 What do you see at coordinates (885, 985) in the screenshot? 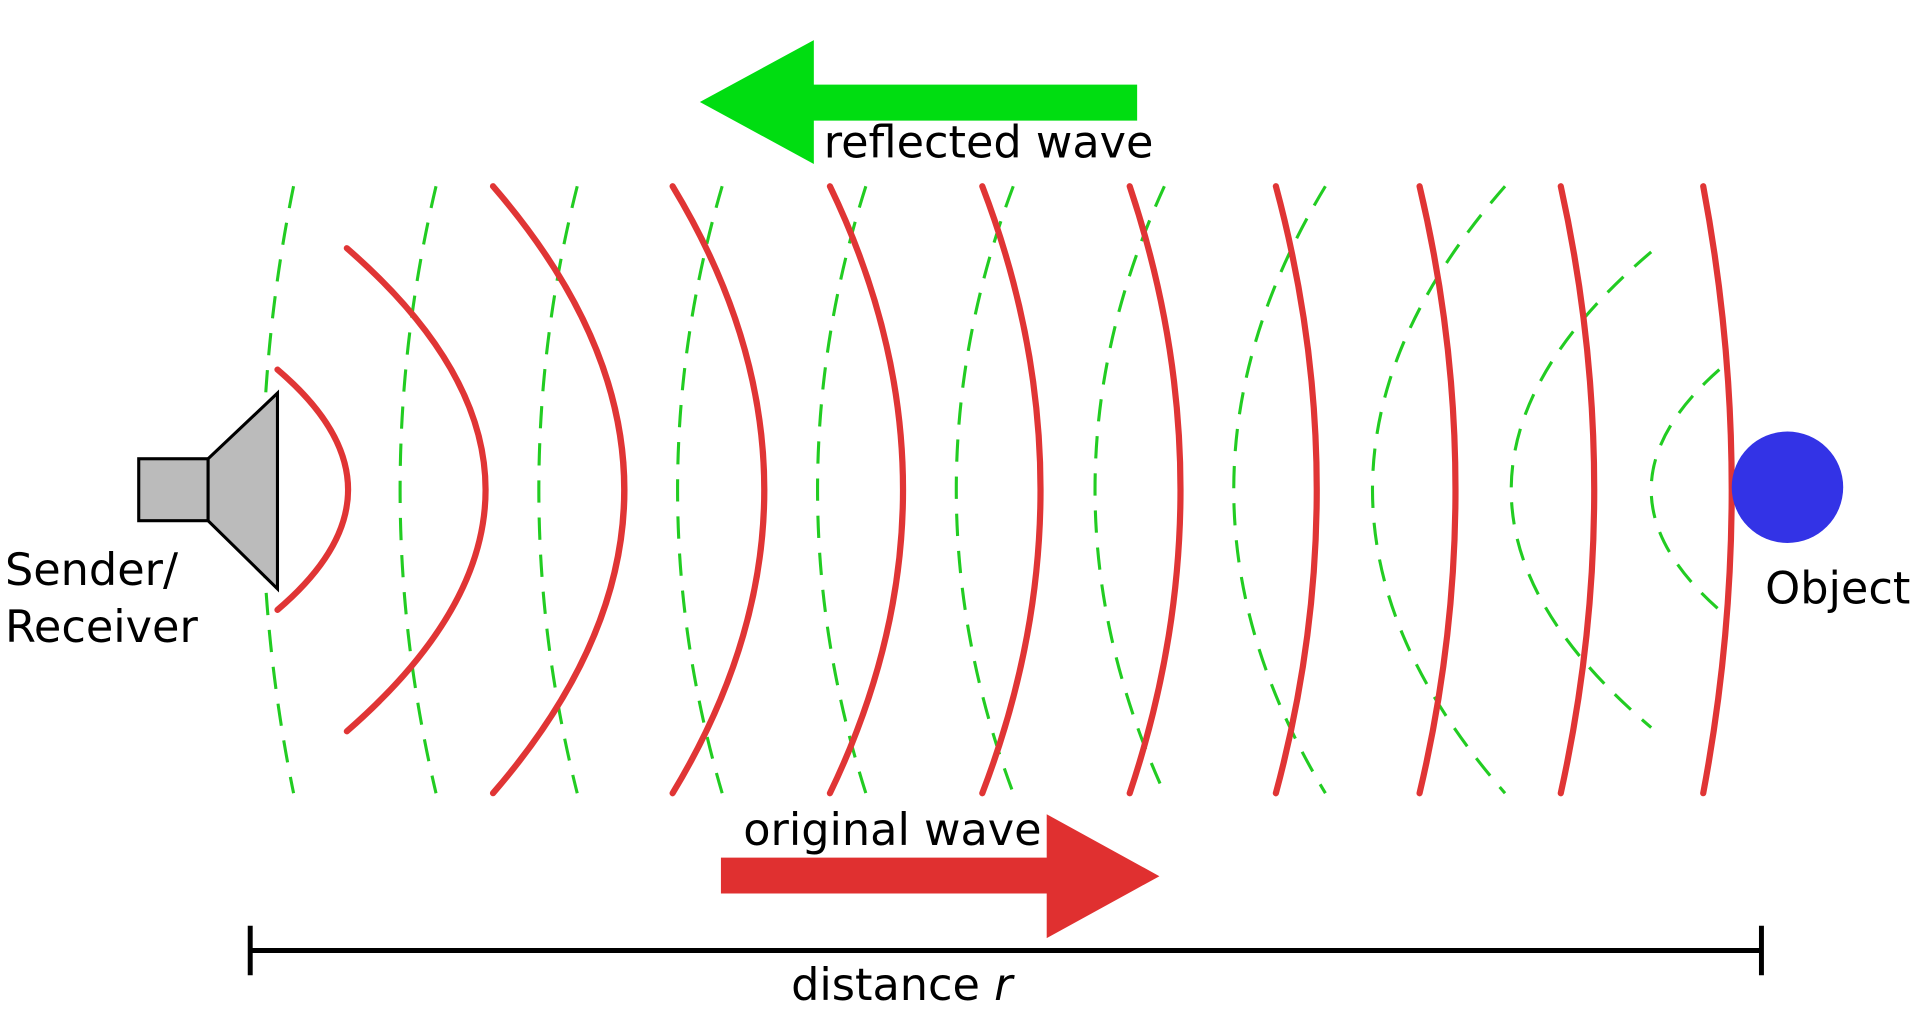
I see `distance-word: distance` at bounding box center [885, 985].